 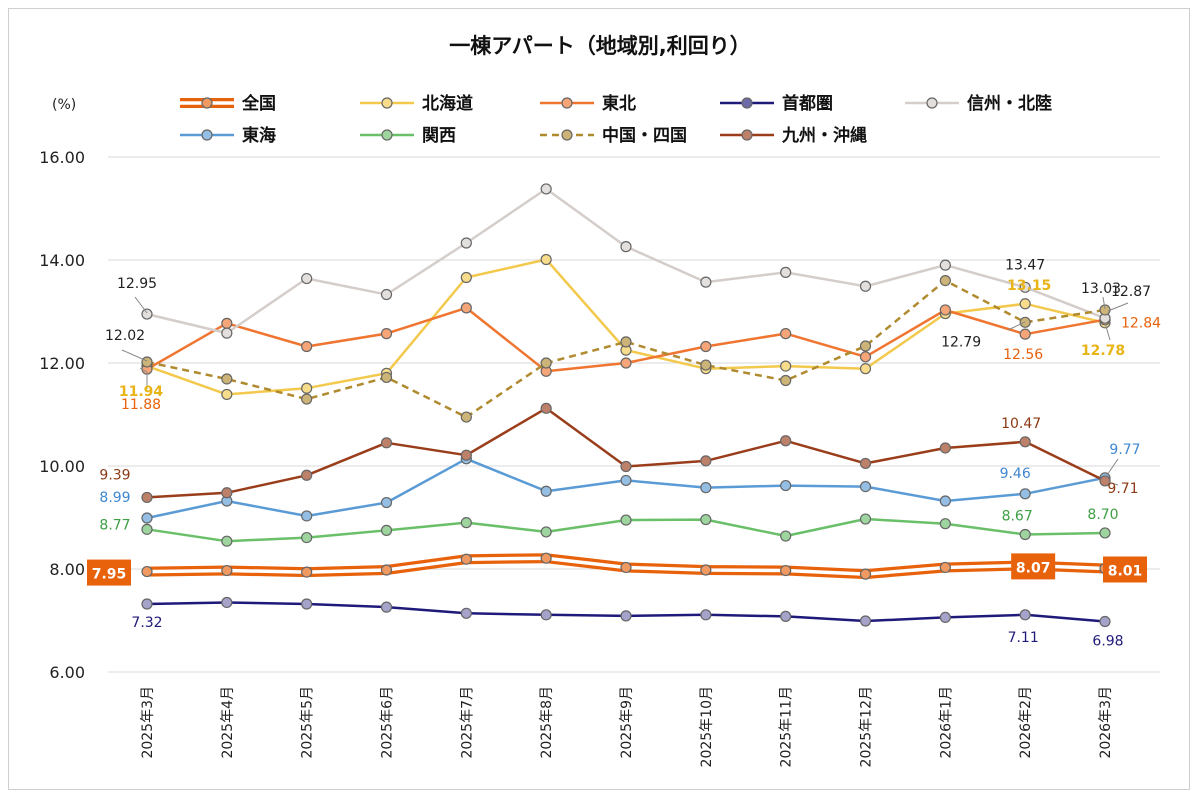 What do you see at coordinates (62, 466) in the screenshot?
I see `y-tick-label: 10.00` at bounding box center [62, 466].